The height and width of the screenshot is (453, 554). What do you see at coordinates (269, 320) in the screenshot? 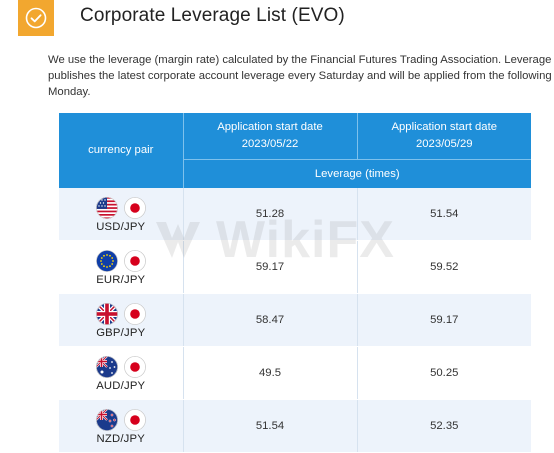
I see `leverage-value: 58.47` at bounding box center [269, 320].